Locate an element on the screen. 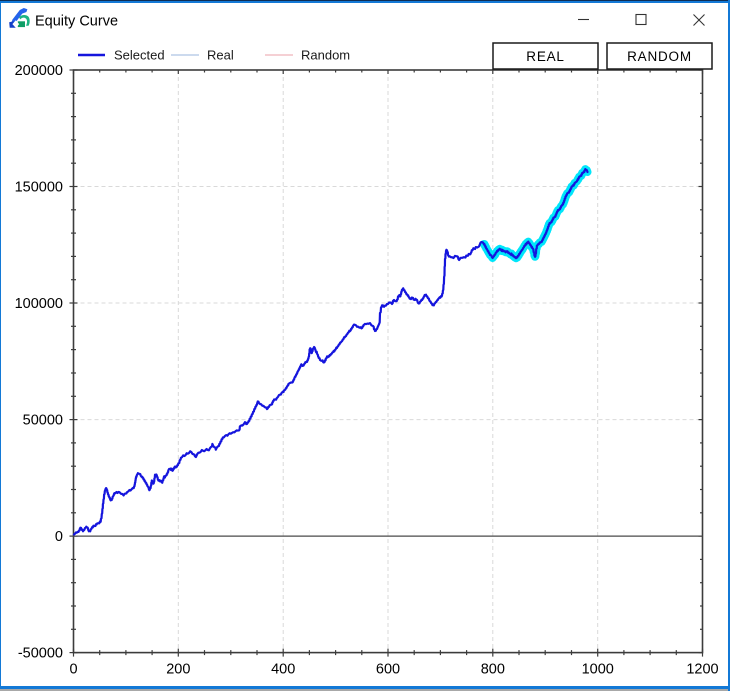  svg-text: 200 is located at coordinates (178, 670).